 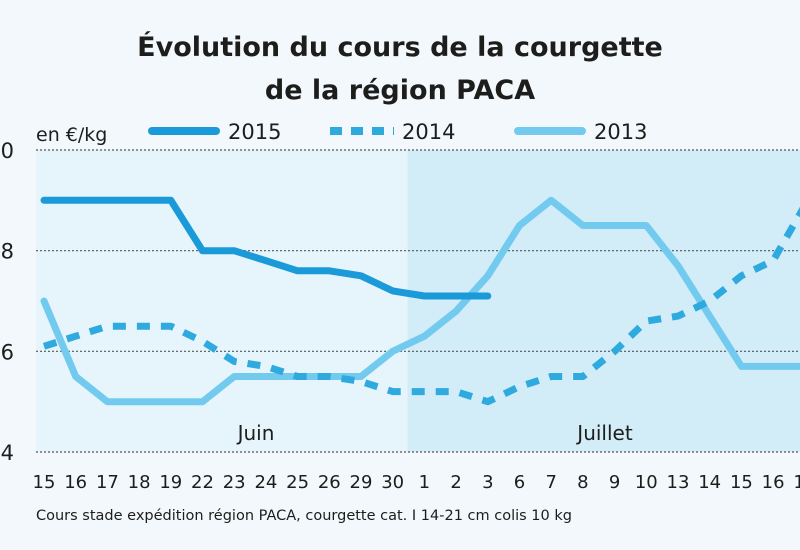 What do you see at coordinates (139, 482) in the screenshot?
I see `x-tick-label: 18` at bounding box center [139, 482].